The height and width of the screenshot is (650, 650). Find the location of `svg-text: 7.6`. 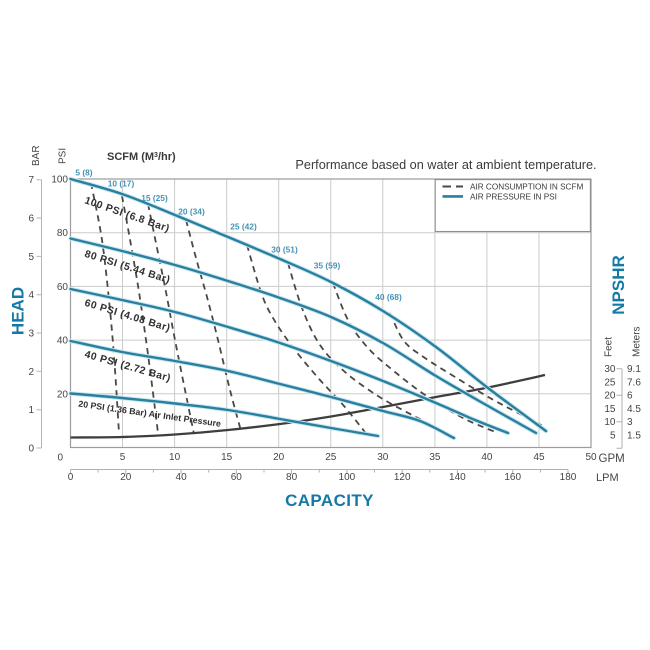

svg-text: 7.6 is located at coordinates (634, 382).